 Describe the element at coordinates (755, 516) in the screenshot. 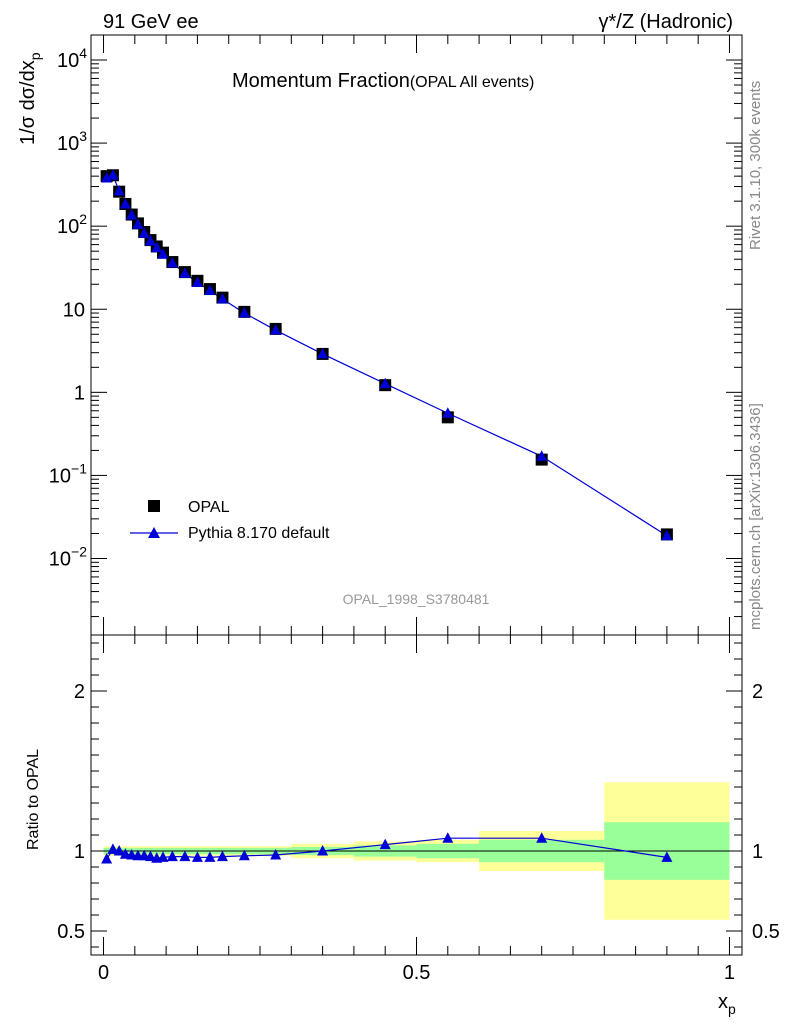

I see `mcplots-label: mcplots.cern.ch [arXiv:1306.3436]` at that location.